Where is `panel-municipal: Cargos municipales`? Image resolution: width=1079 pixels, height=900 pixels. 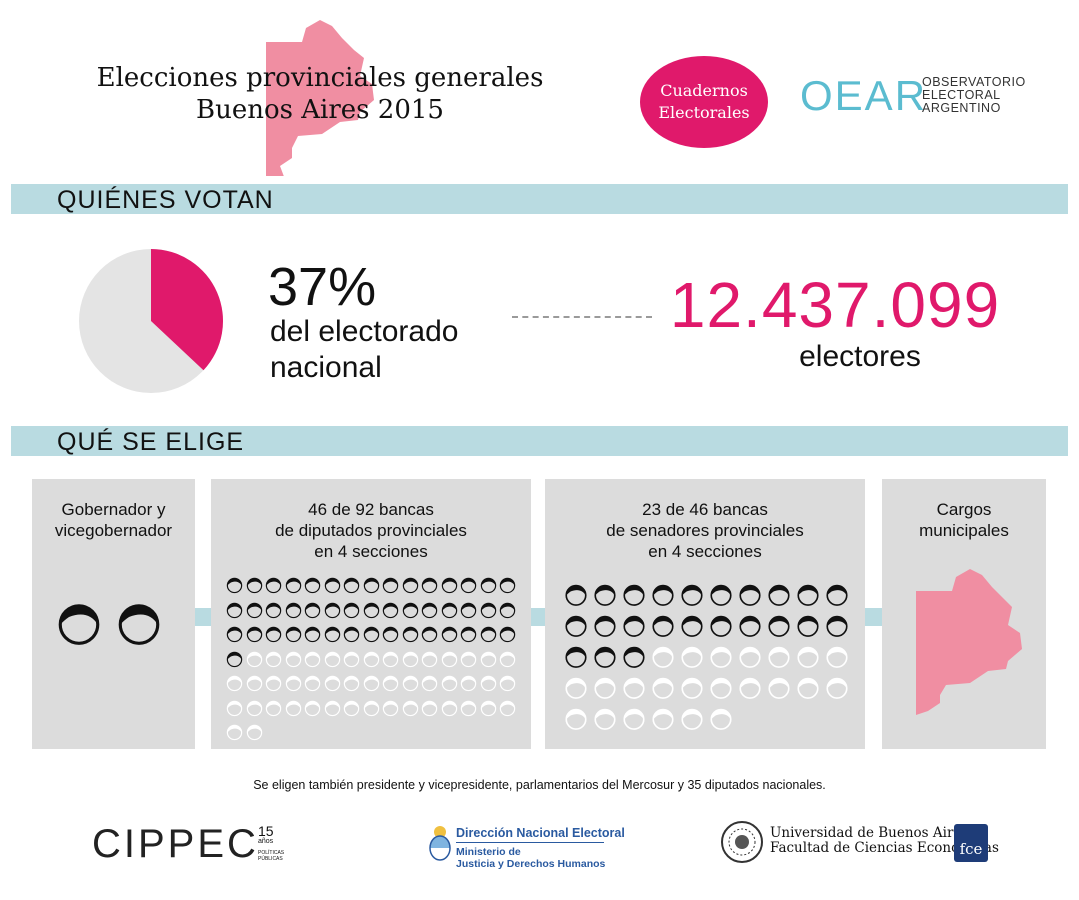 panel-municipal: Cargos municipales is located at coordinates (964, 614).